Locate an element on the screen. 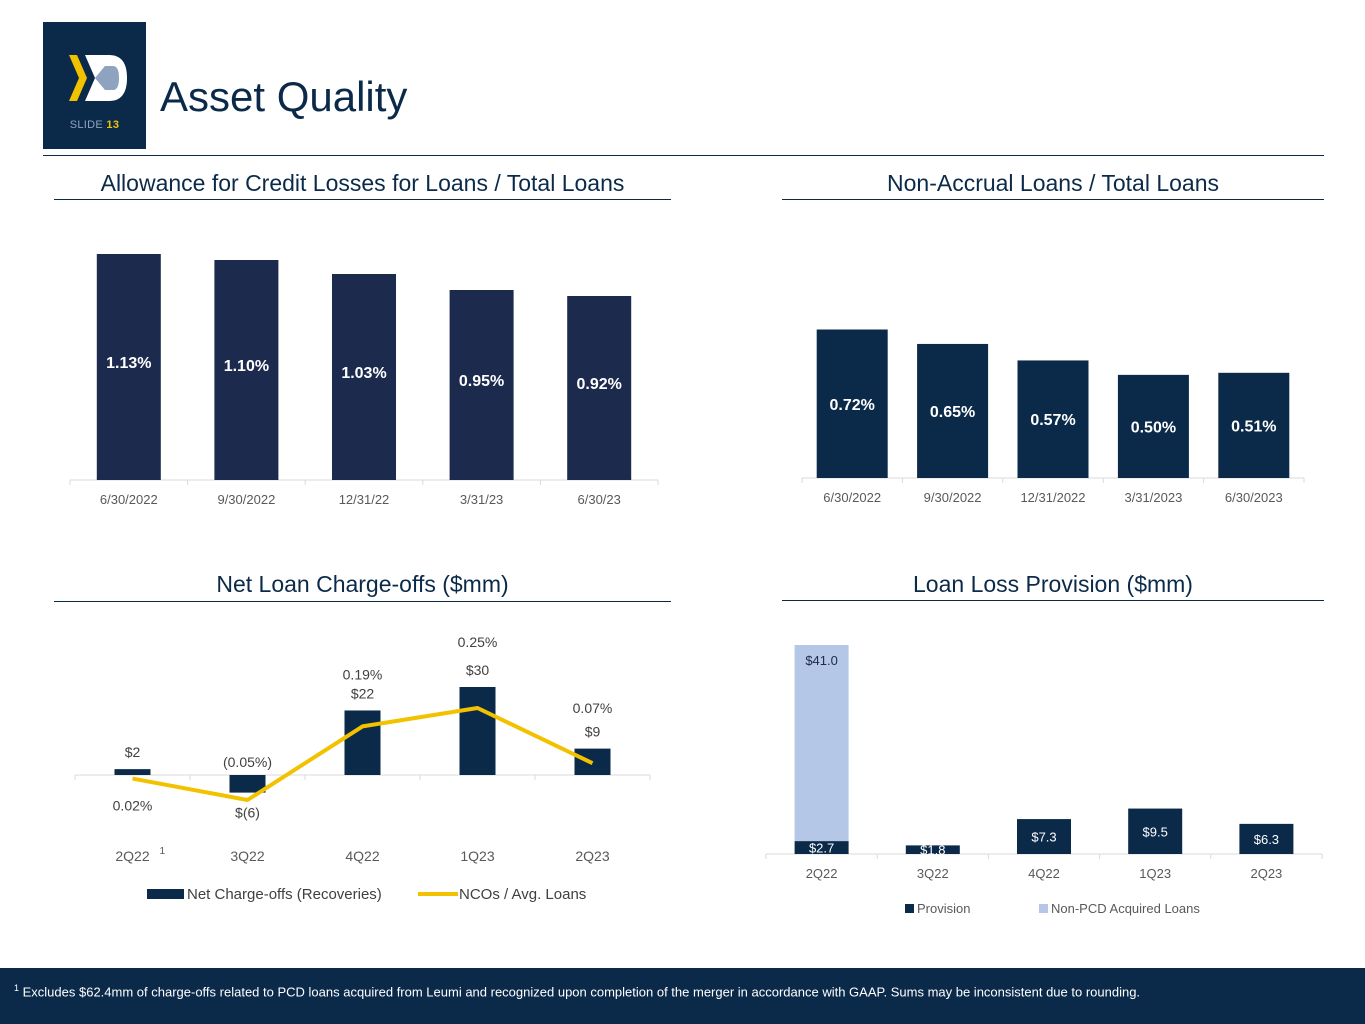  nco-legend-bar-swatch is located at coordinates (165, 894).